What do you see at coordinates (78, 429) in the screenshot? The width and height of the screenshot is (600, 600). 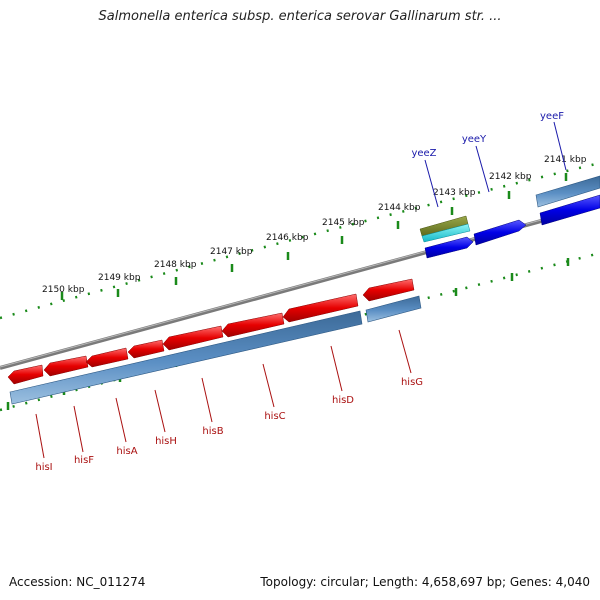 I see `leader-line-hisF` at bounding box center [78, 429].